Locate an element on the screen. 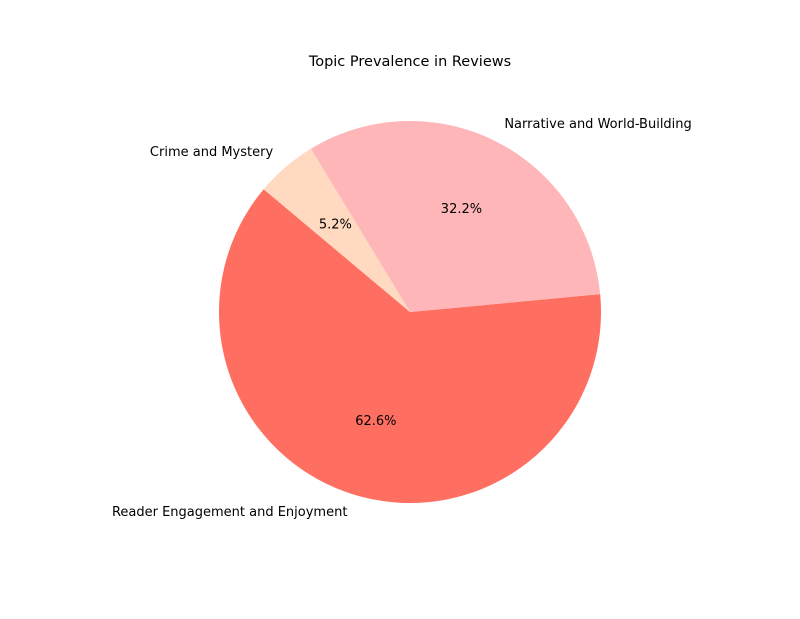 Image resolution: width=800 pixels, height=619 pixels. pie-slice-narrative-and-world-building is located at coordinates (455, 216).